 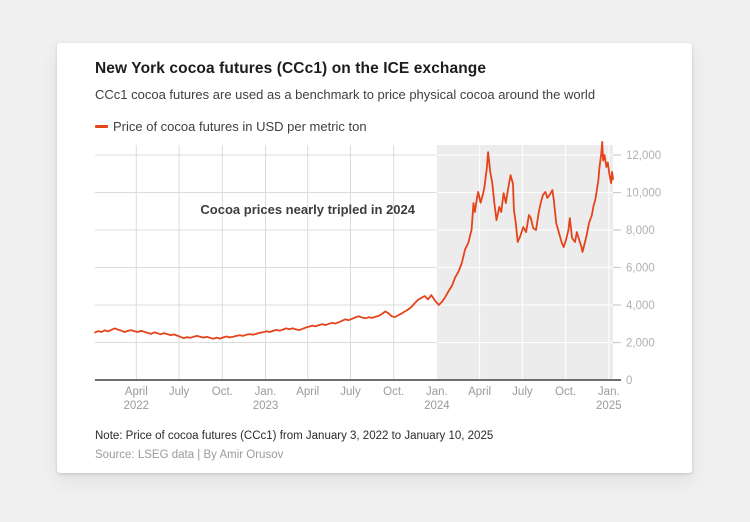 What do you see at coordinates (101, 126) in the screenshot?
I see `legend-line-swatch` at bounding box center [101, 126].